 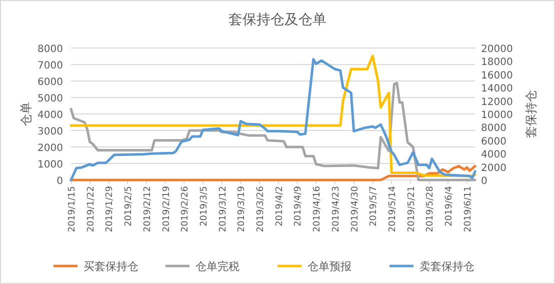 I want to click on x-tick-label: 2019/5/14, so click(x=393, y=209).